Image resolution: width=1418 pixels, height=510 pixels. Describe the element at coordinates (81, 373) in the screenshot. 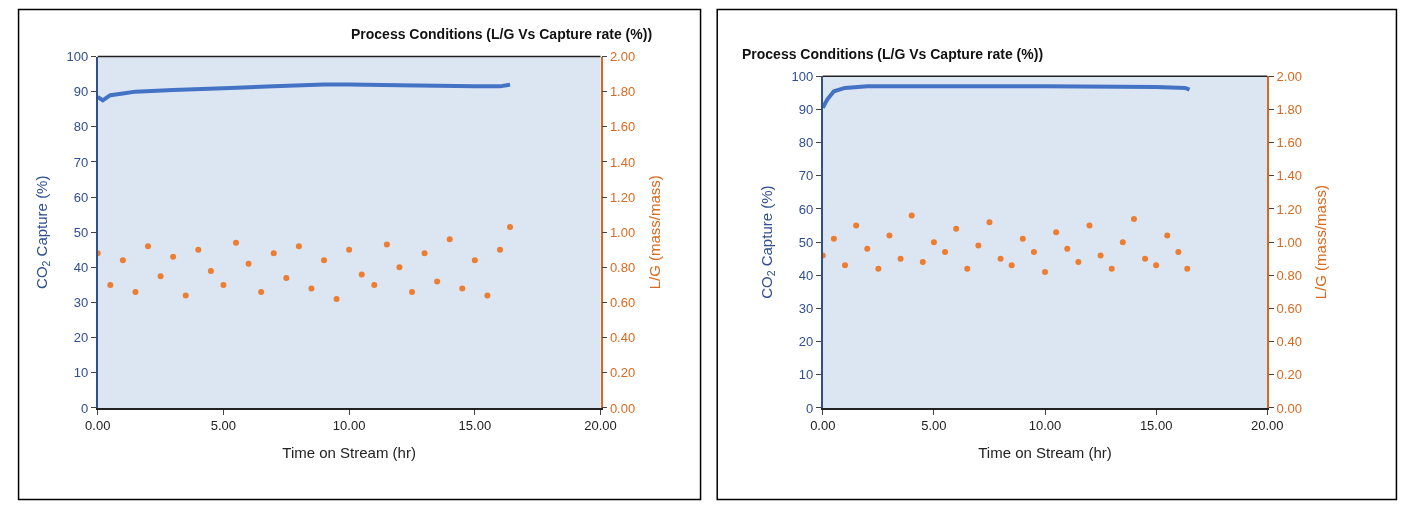

I see `y-tick-label: 10` at that location.